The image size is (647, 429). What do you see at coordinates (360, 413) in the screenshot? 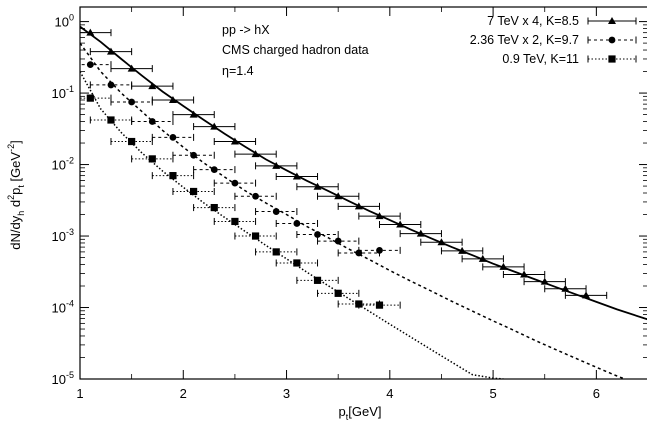
I see `x-axis-title: pt[GeV]` at bounding box center [360, 413].